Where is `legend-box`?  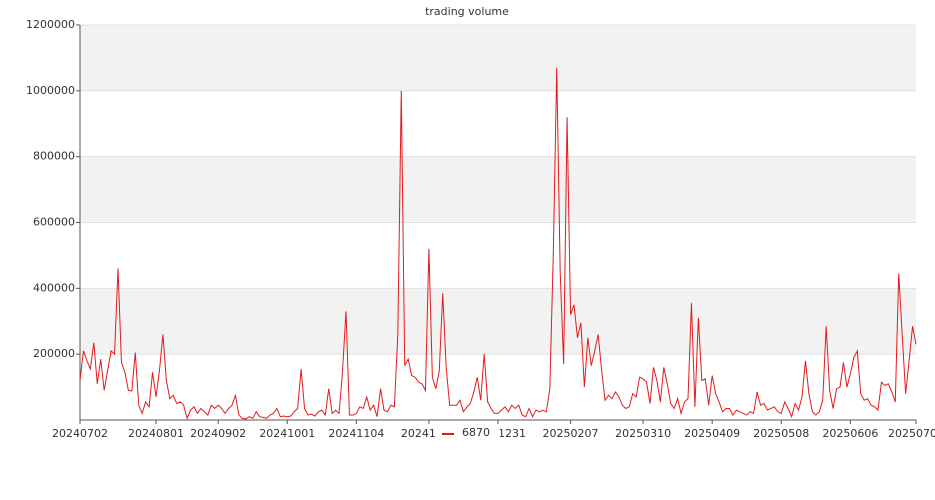 legend-box is located at coordinates (468, 434).